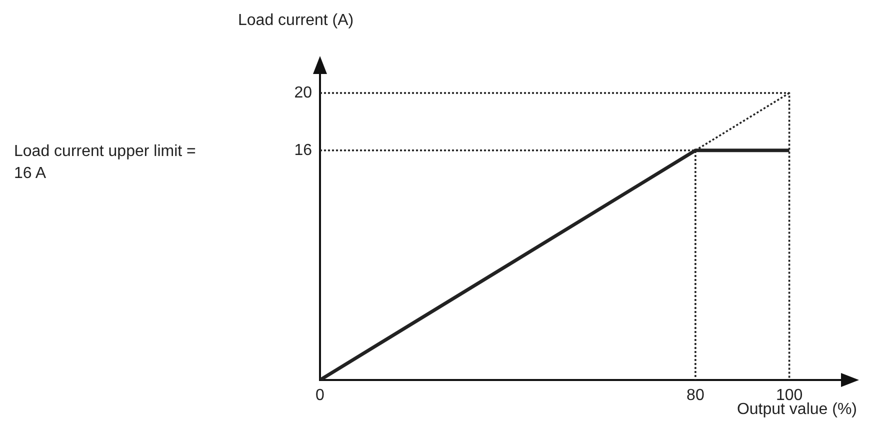 The height and width of the screenshot is (422, 871). What do you see at coordinates (320, 395) in the screenshot?
I see `x-tick-label: 0` at bounding box center [320, 395].